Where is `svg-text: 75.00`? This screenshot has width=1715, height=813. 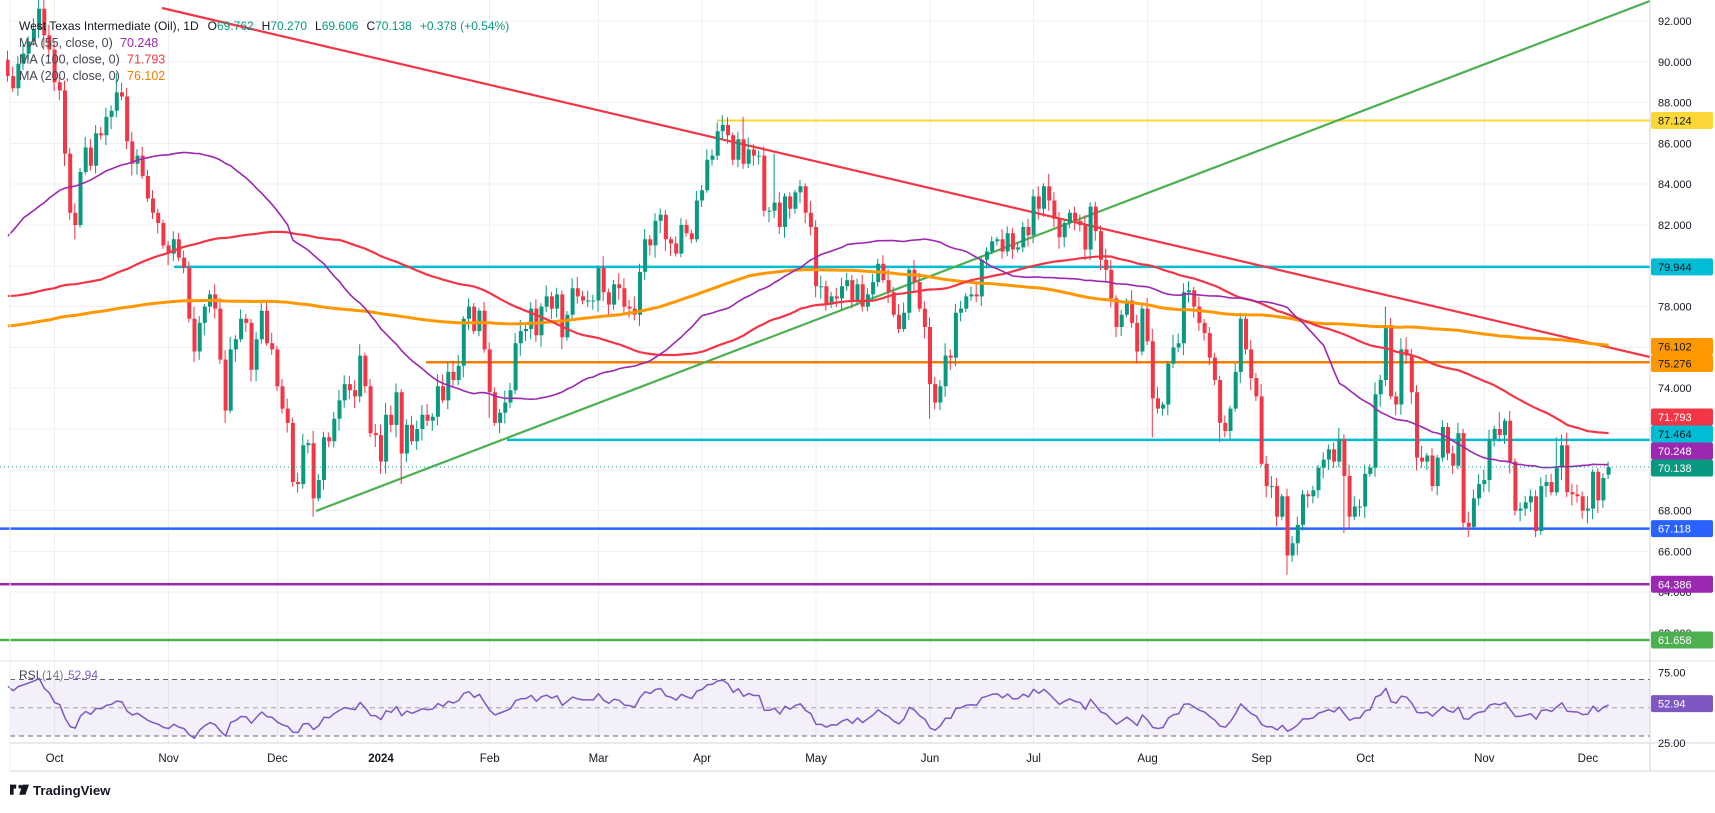
svg-text: 75.00 is located at coordinates (1672, 673).